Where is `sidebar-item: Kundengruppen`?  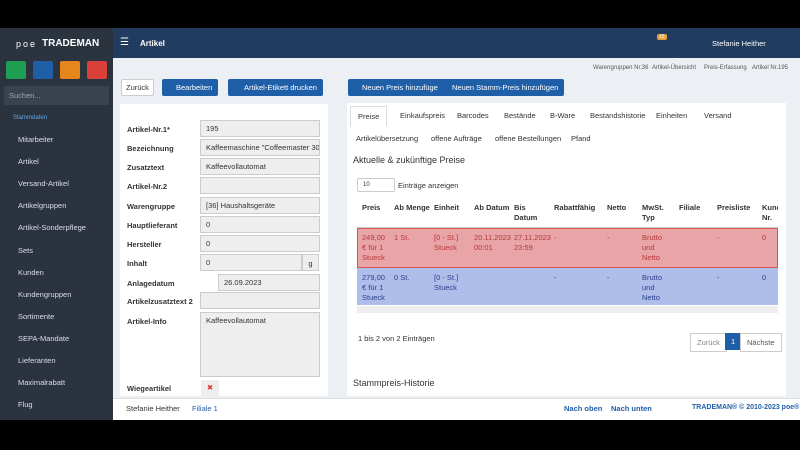 sidebar-item: Kundengruppen is located at coordinates (45, 294).